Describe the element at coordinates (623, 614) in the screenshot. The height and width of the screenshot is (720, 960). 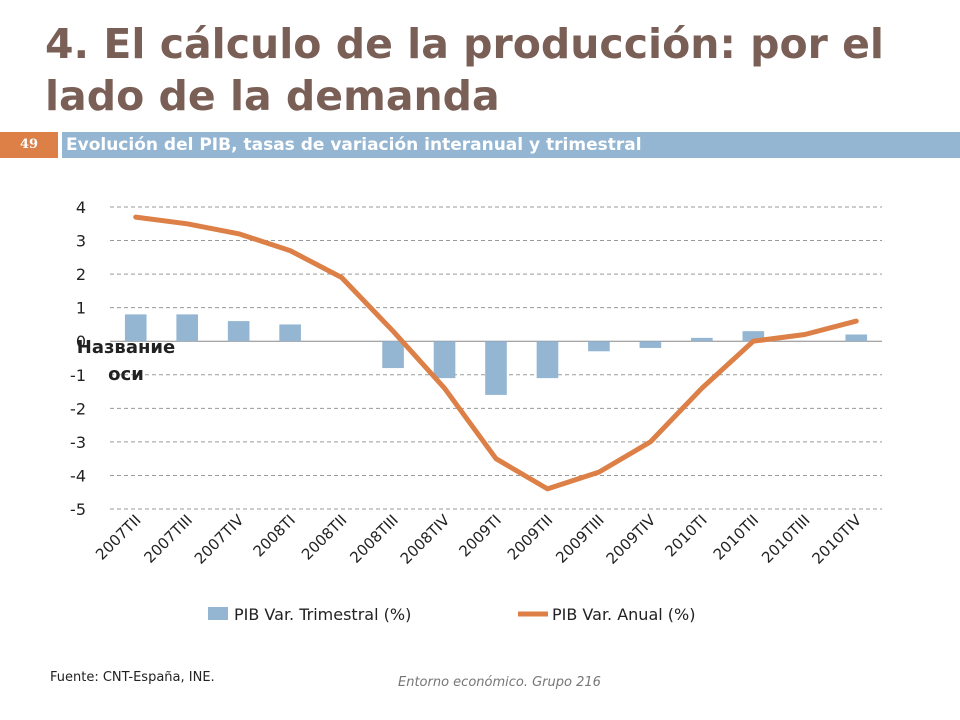
I see `legend-label-annual: PIB Var. Anual (%)` at that location.